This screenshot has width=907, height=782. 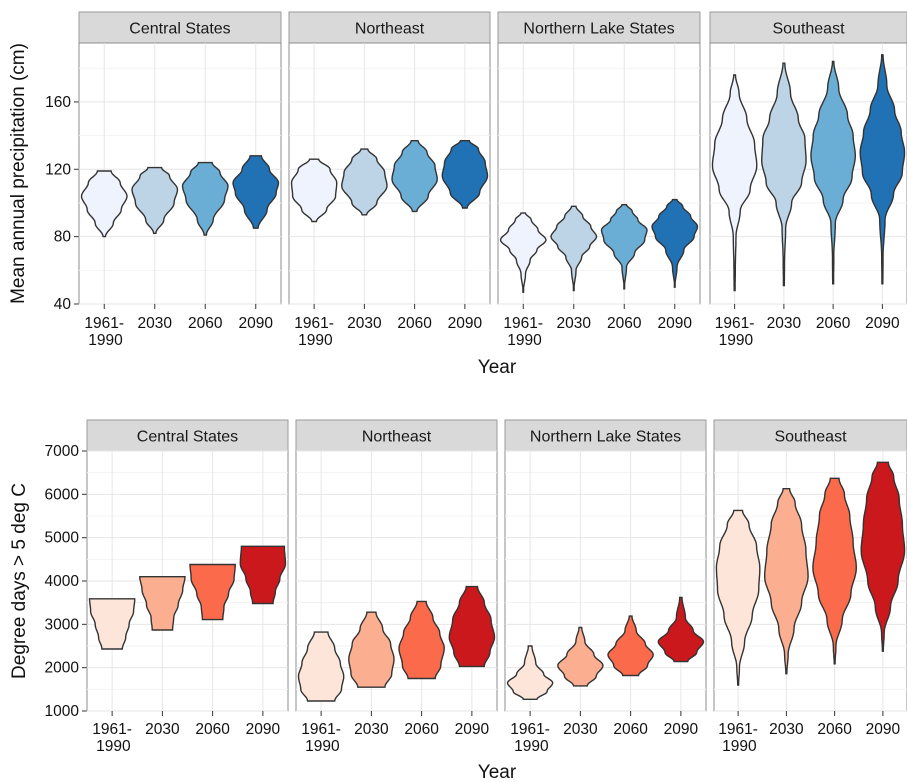 What do you see at coordinates (18, 173) in the screenshot?
I see `precip-y-axis-title: Mean annual precipitation (cm)` at bounding box center [18, 173].